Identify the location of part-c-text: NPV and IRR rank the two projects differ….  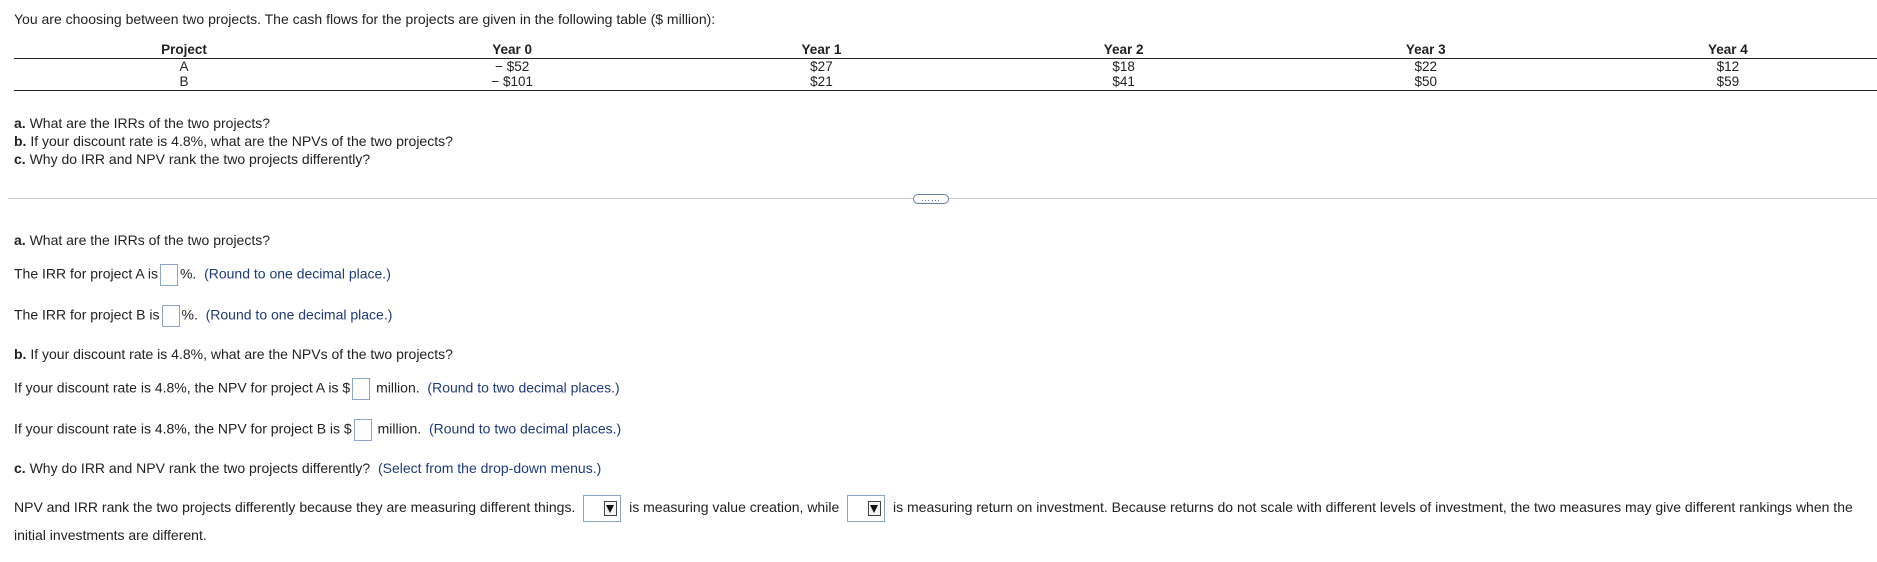
(295, 507).